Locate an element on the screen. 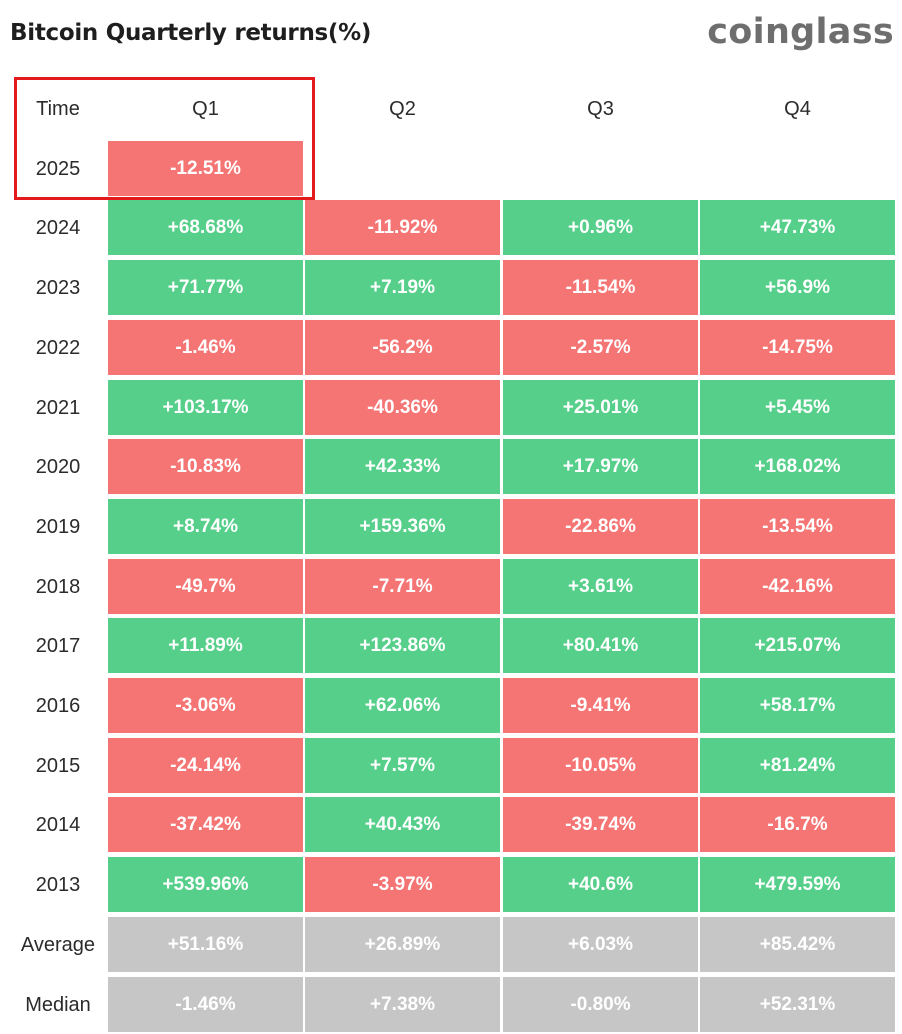  year-row: 2023 +71.77% +7.19% -11.54% +56.9% is located at coordinates (451, 288).